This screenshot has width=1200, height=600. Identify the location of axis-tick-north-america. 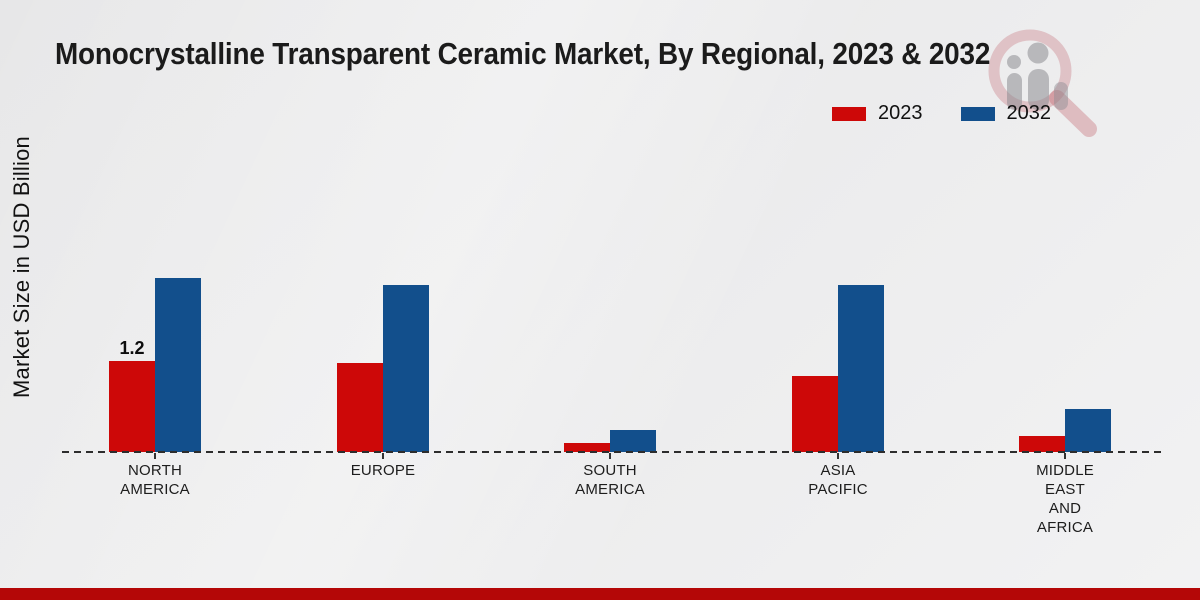
(155, 456).